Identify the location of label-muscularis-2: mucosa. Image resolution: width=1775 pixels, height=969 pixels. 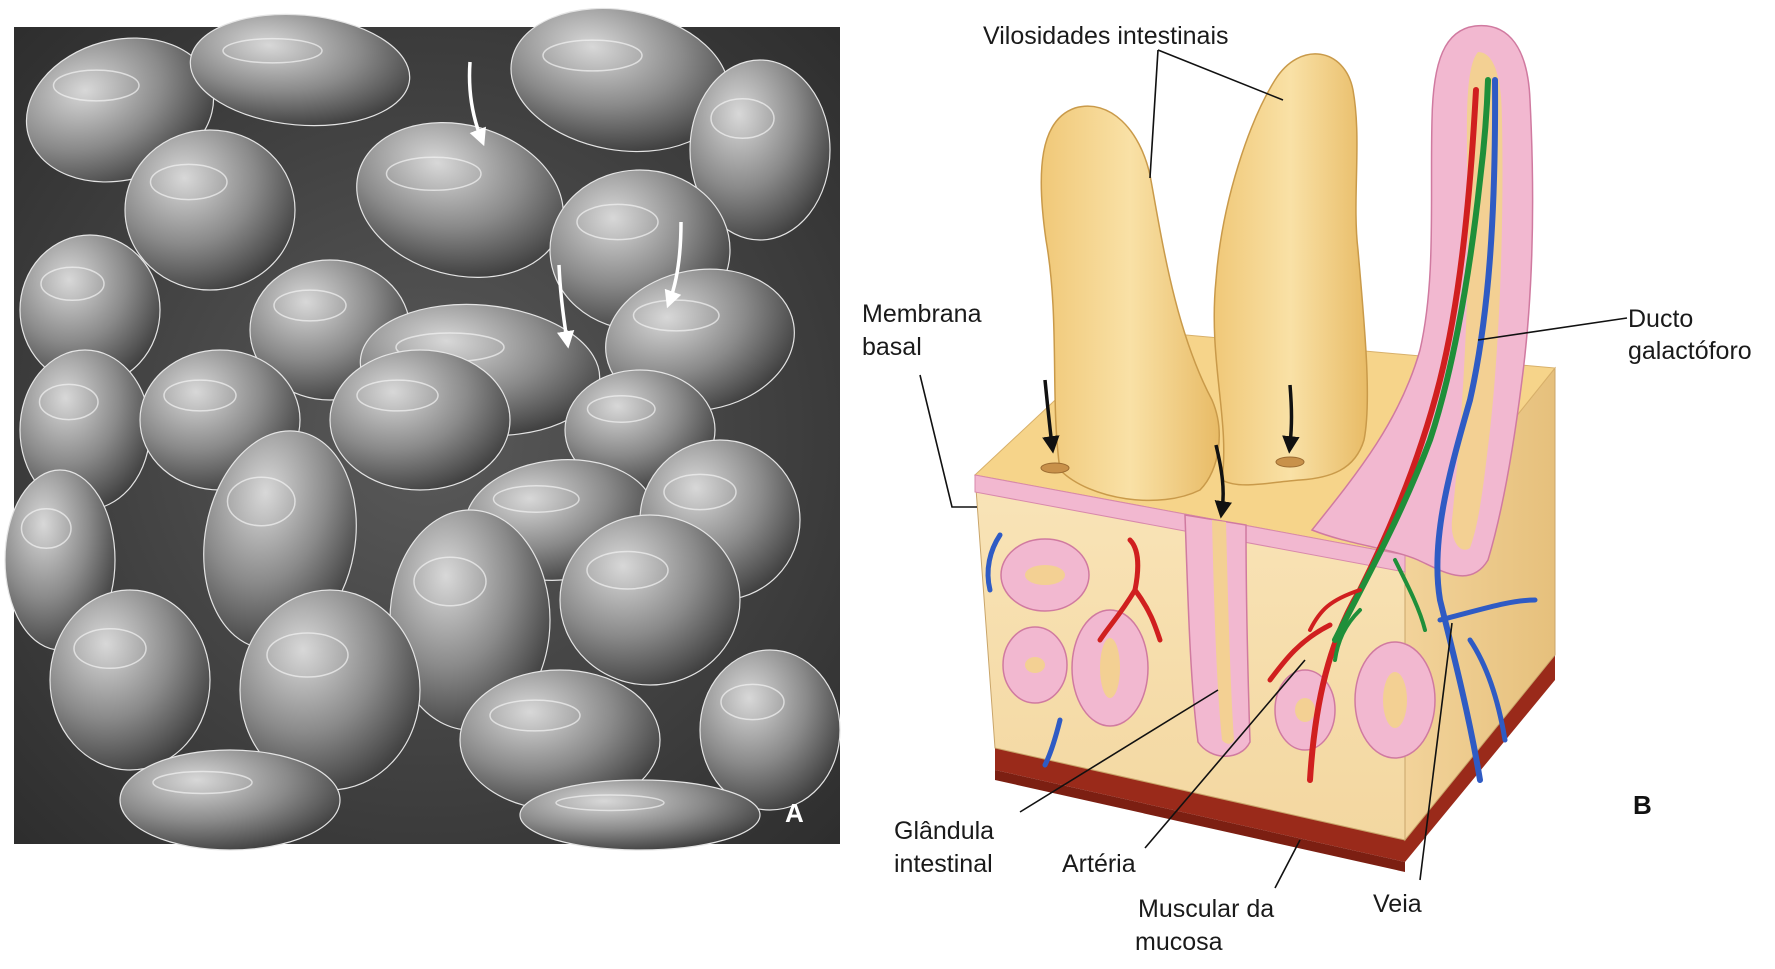
(1179, 942).